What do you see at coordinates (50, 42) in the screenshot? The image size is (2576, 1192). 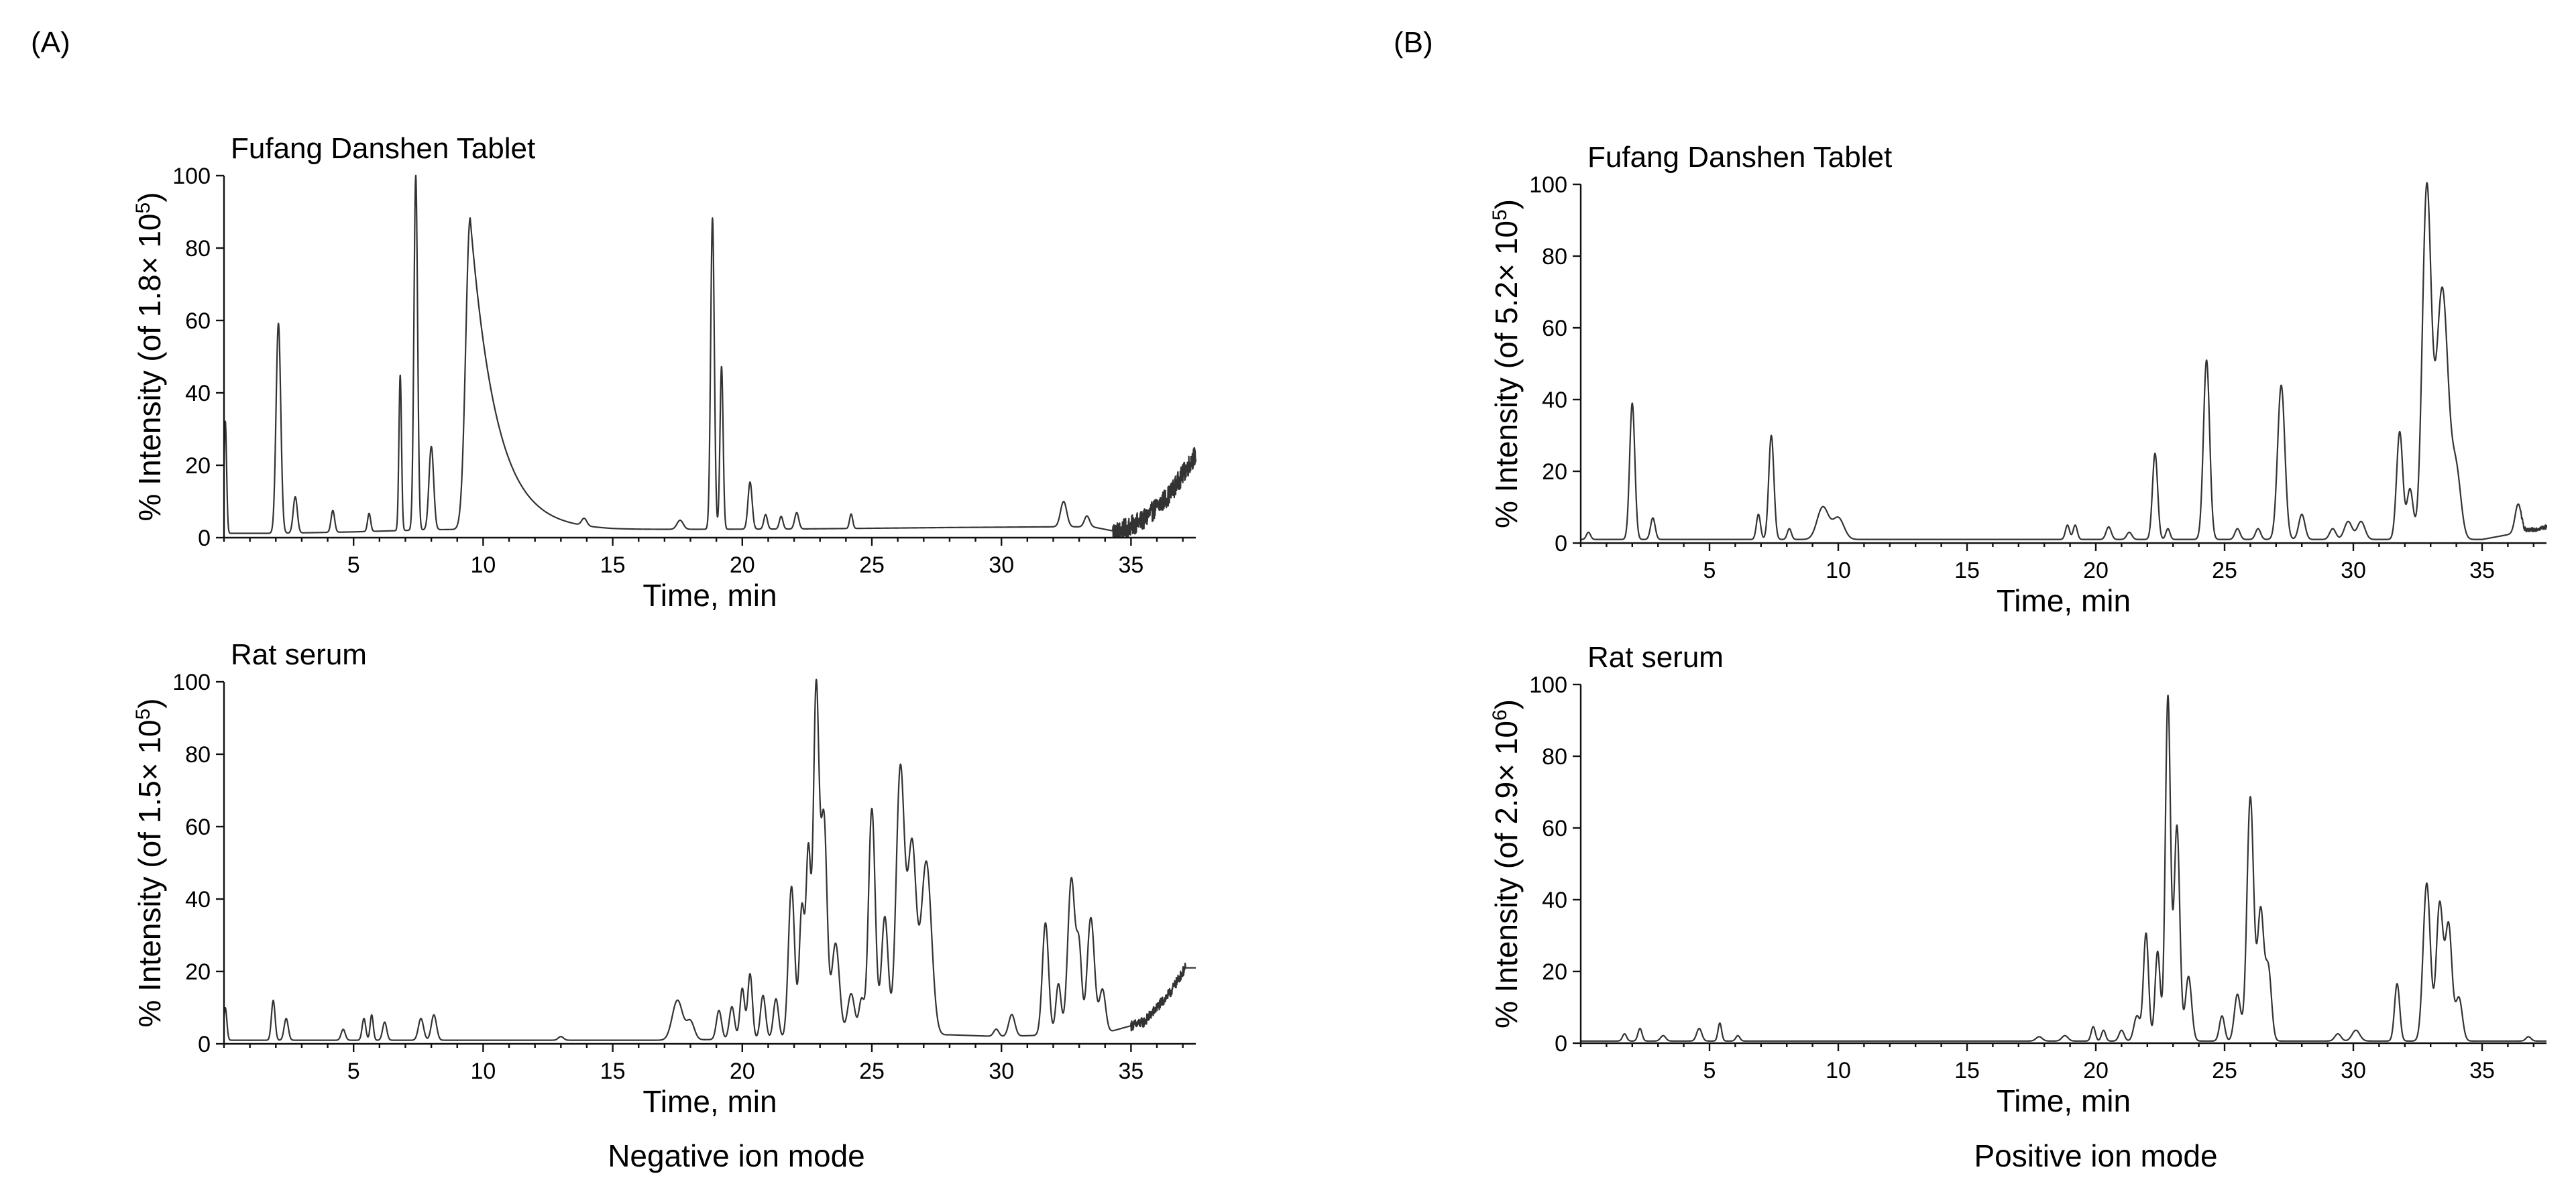 I see `panel-label-a: (A)` at bounding box center [50, 42].